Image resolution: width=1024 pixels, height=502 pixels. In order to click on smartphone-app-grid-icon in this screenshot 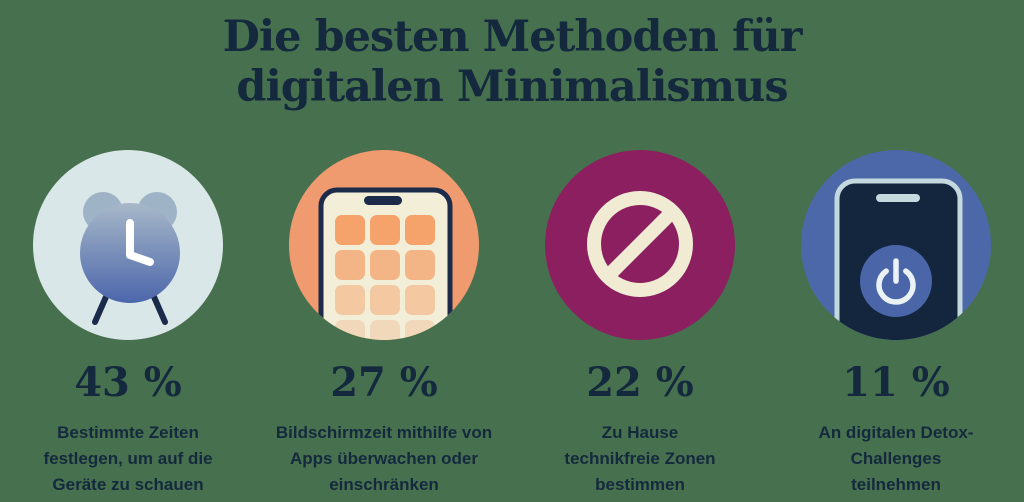, I will do `click(384, 245)`.